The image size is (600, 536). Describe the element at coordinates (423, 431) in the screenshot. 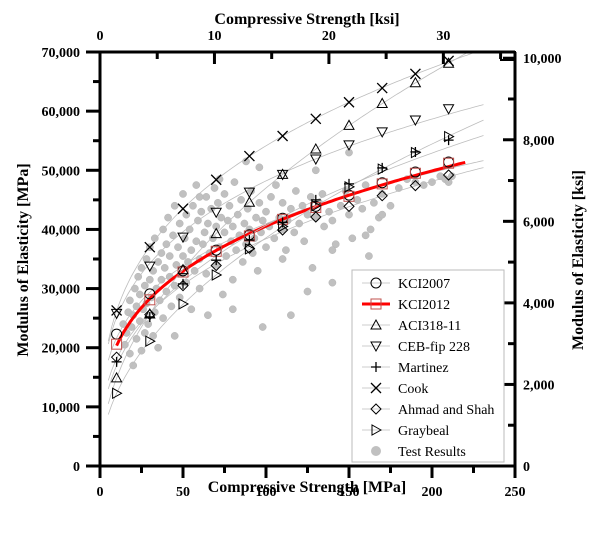

I see `legend-label: Graybeal` at that location.